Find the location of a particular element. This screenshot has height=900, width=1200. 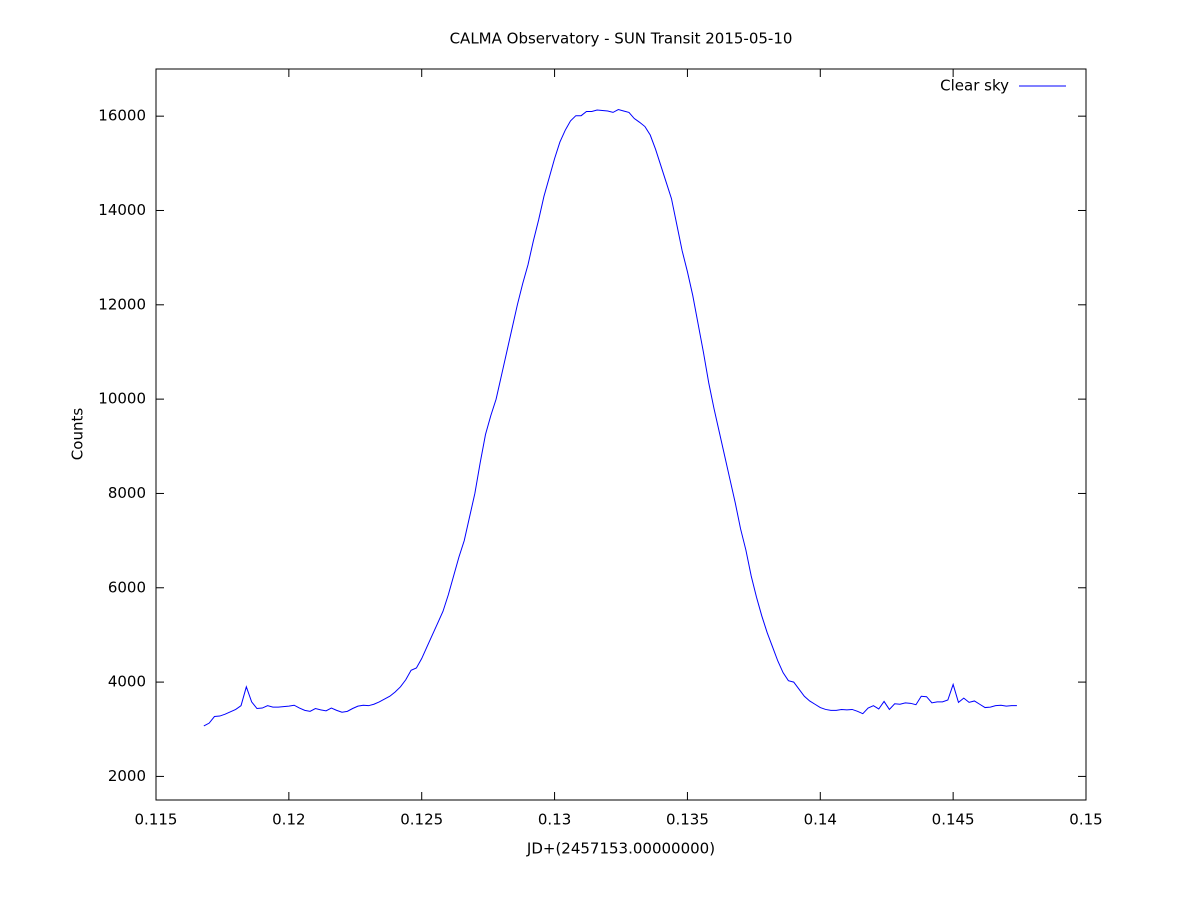

x-tick-label: 0.125 is located at coordinates (421, 820).